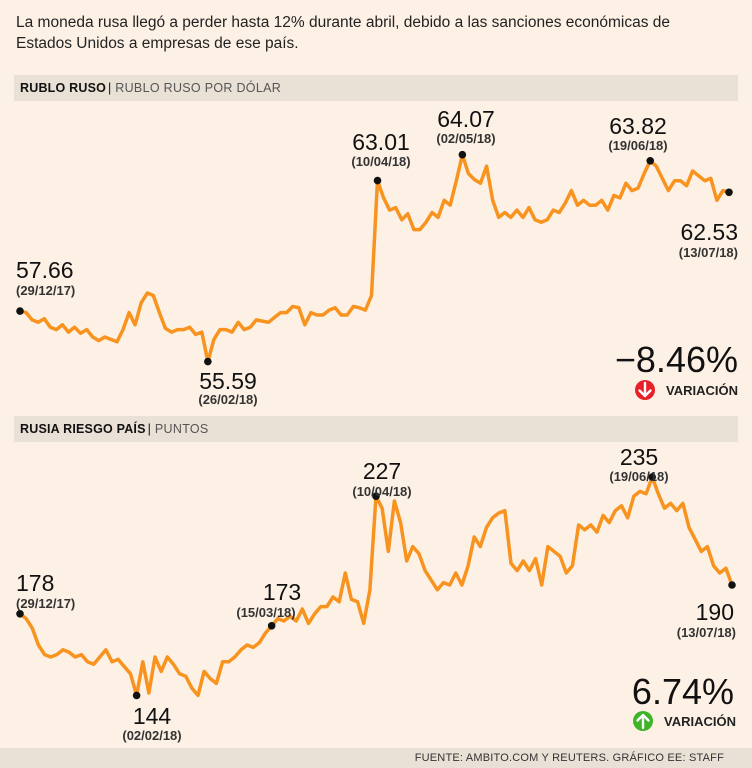 This screenshot has height=768, width=752. What do you see at coordinates (376, 429) in the screenshot?
I see `risk-section-header: RUSIA RIESGO PAÍS | PUNTOS` at bounding box center [376, 429].